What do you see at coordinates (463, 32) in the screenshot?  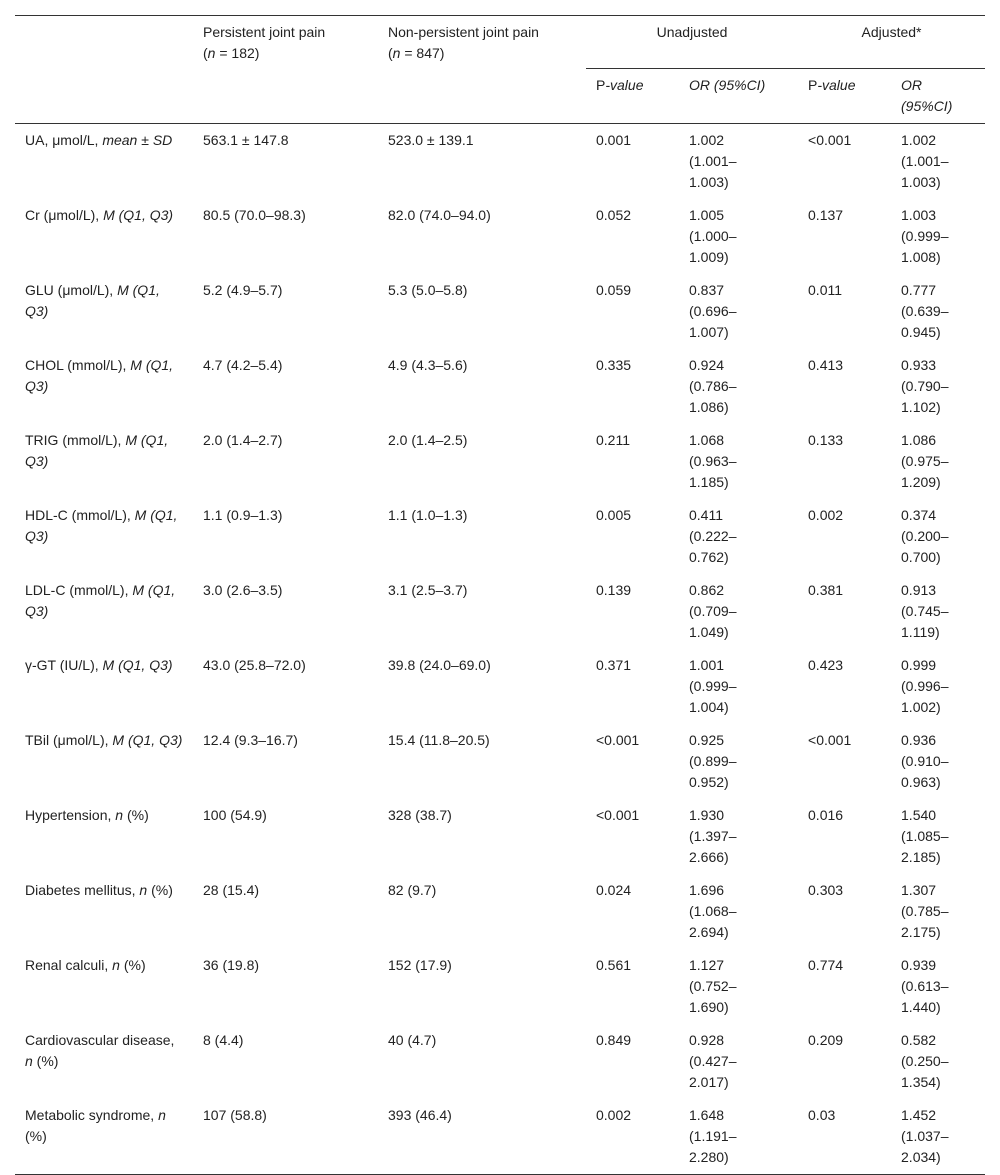 I see `header-text: Non-persistent joint pain` at bounding box center [463, 32].